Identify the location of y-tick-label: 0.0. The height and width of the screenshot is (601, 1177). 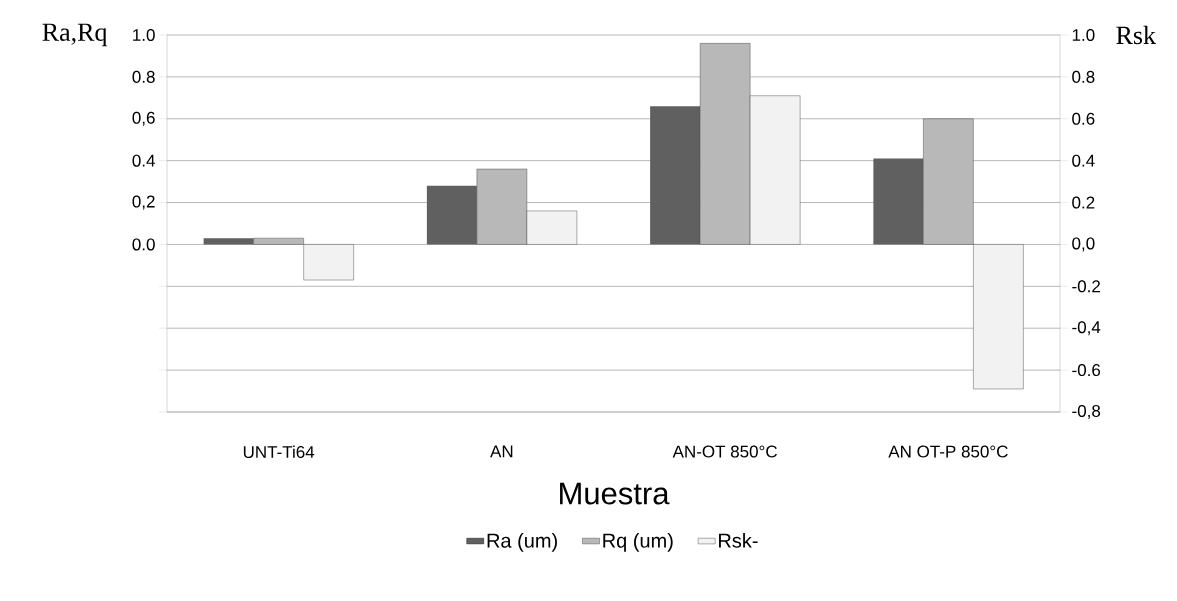
(143, 244).